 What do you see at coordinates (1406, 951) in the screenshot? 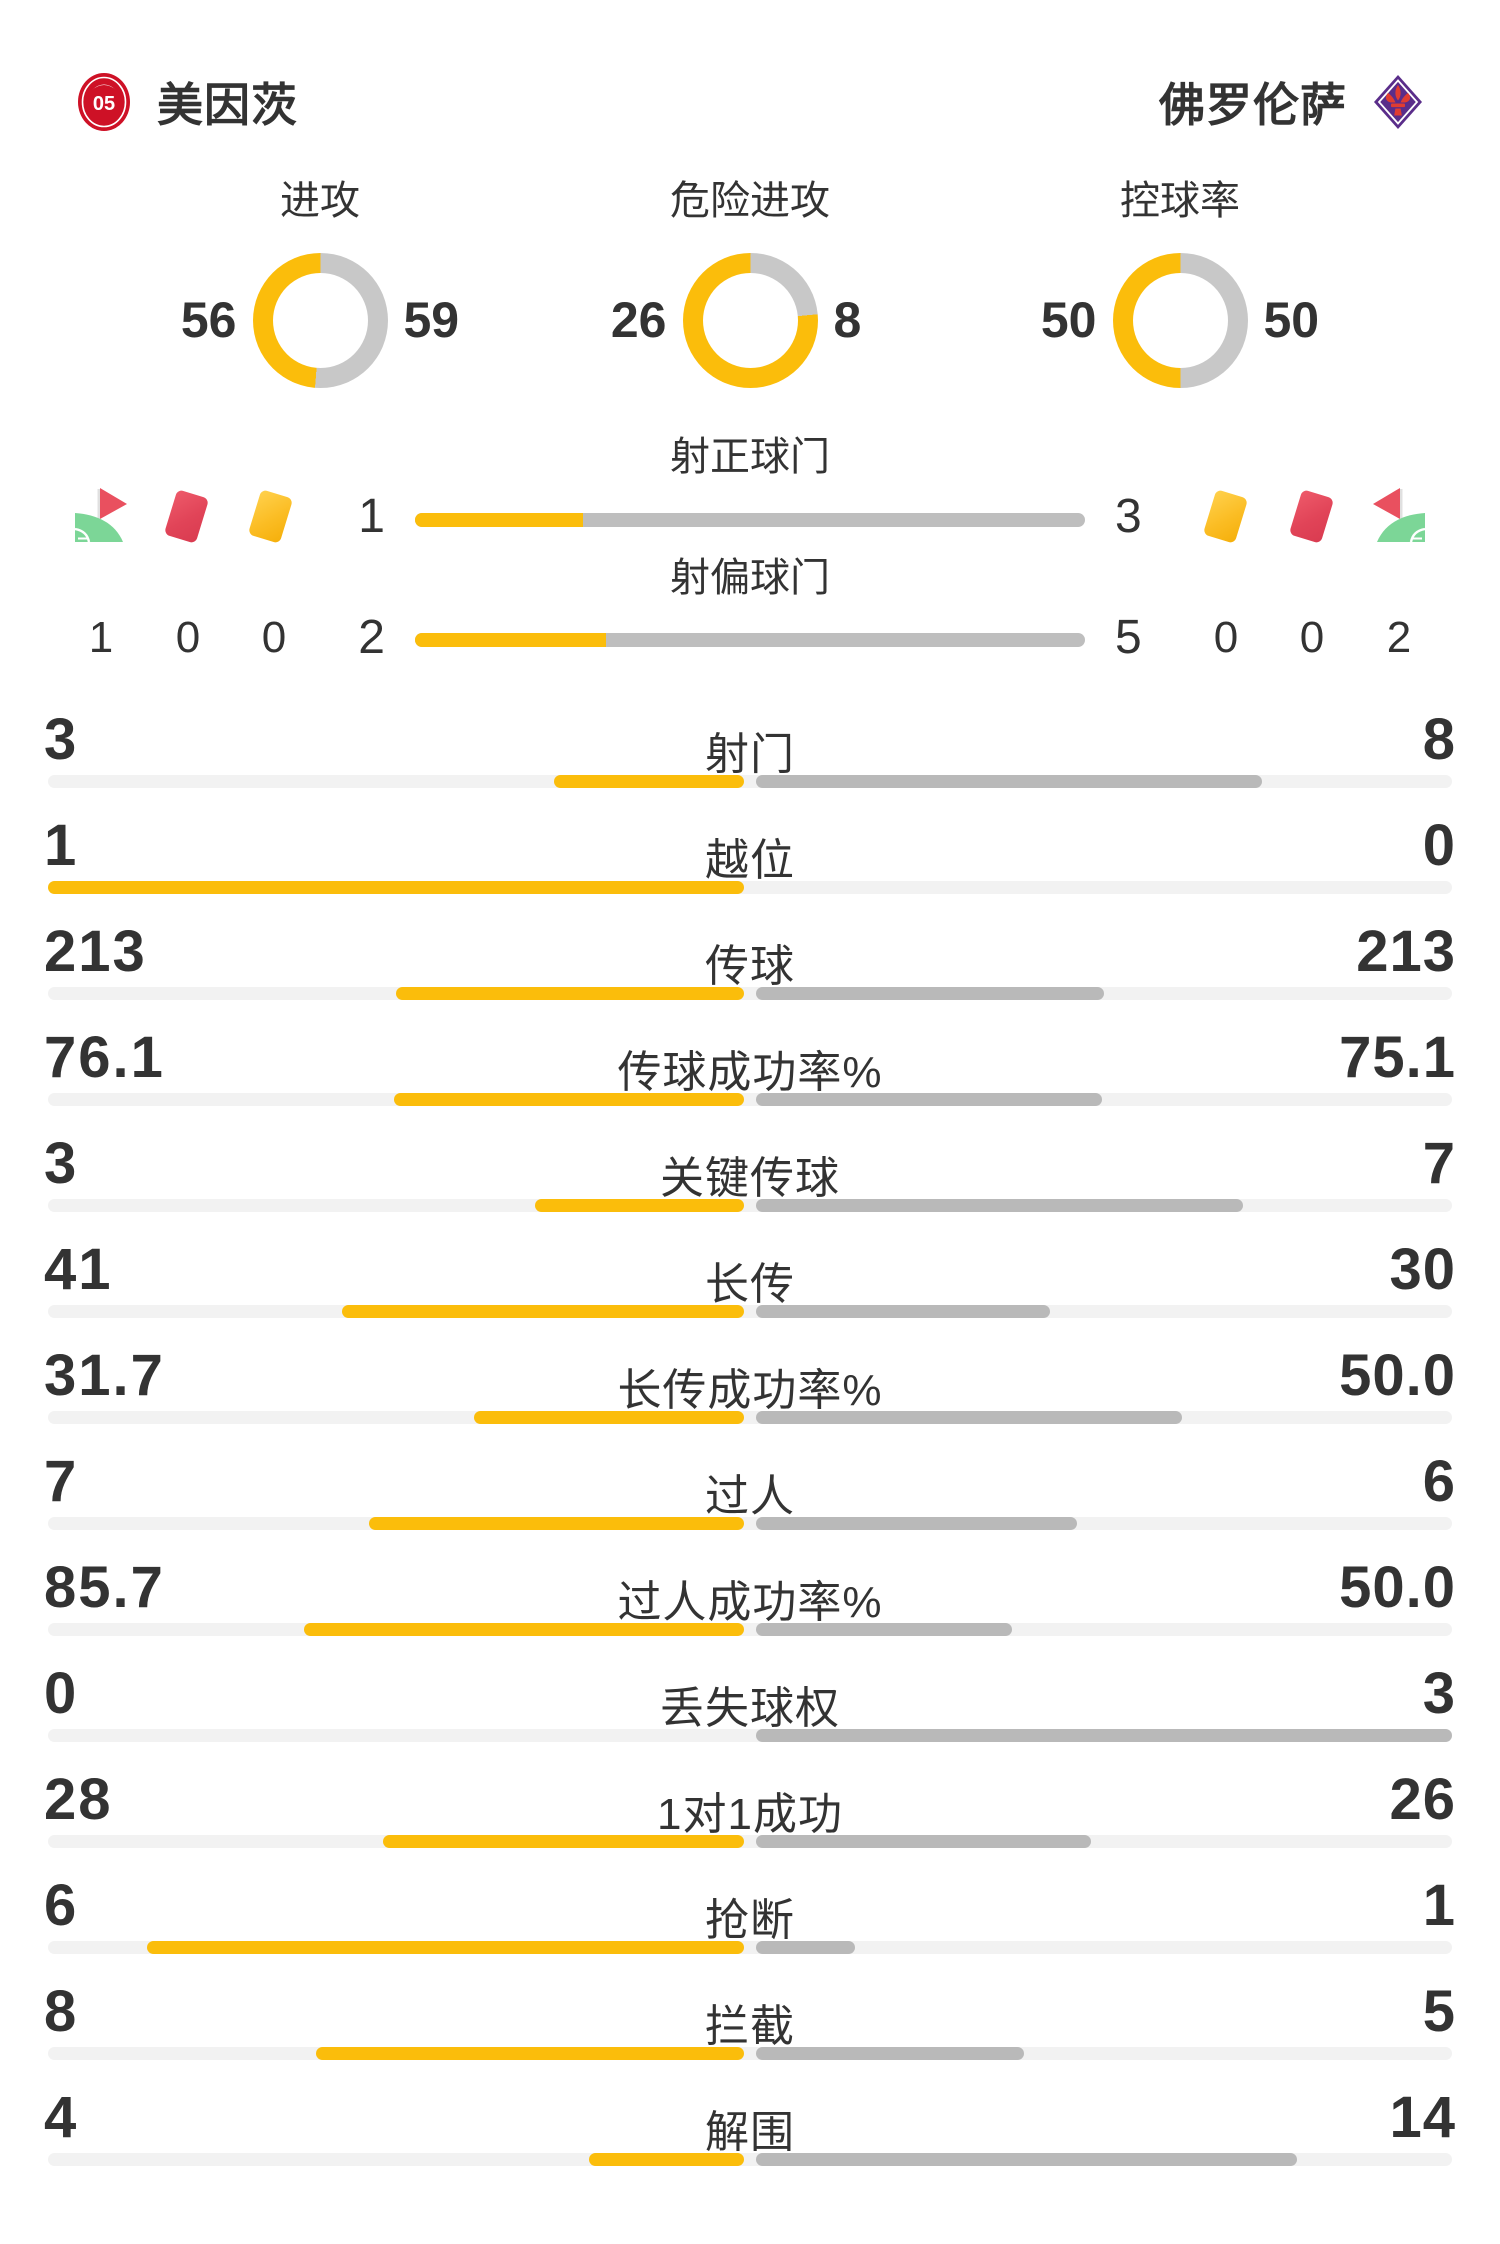
I see `stat-away-value: 213` at bounding box center [1406, 951].